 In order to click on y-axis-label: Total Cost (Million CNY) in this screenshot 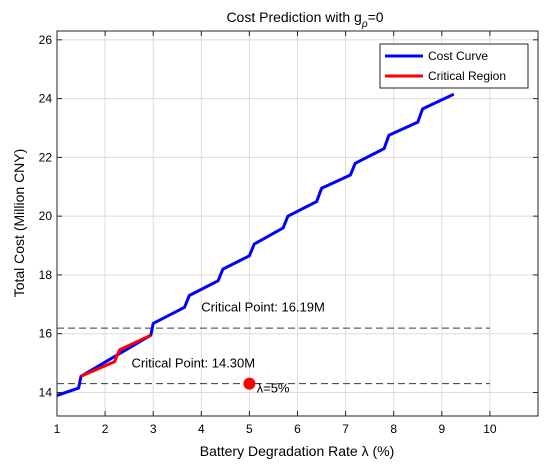, I will do `click(19, 223)`.